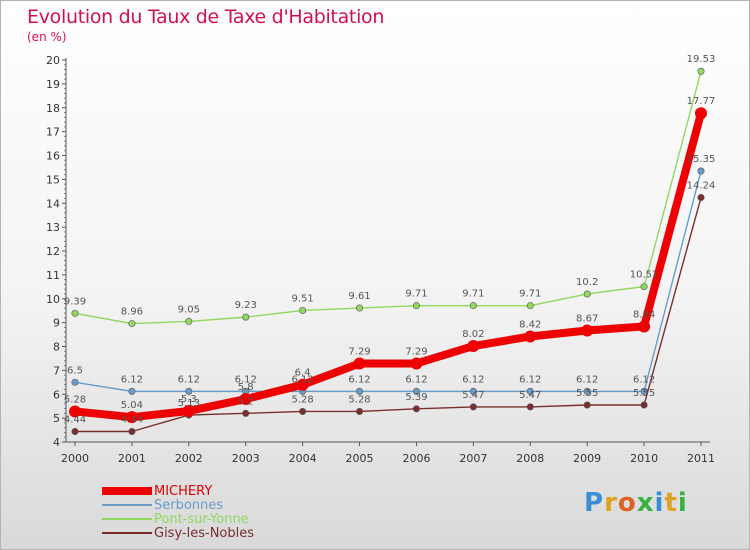 This screenshot has height=550, width=750. What do you see at coordinates (206, 17) in the screenshot?
I see `chart-title: Evolution du Taux de Taxe d'Habitation` at bounding box center [206, 17].